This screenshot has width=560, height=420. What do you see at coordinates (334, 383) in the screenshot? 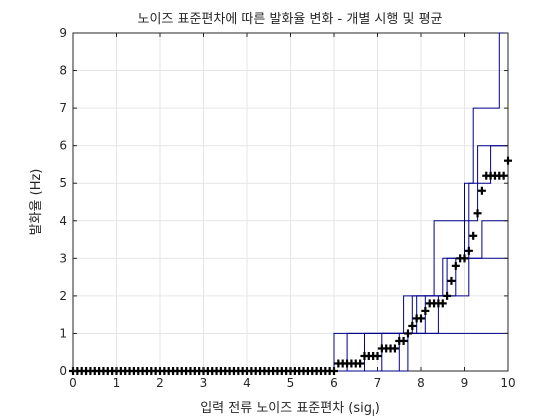
I see `x-tick-label: 6` at bounding box center [334, 383].